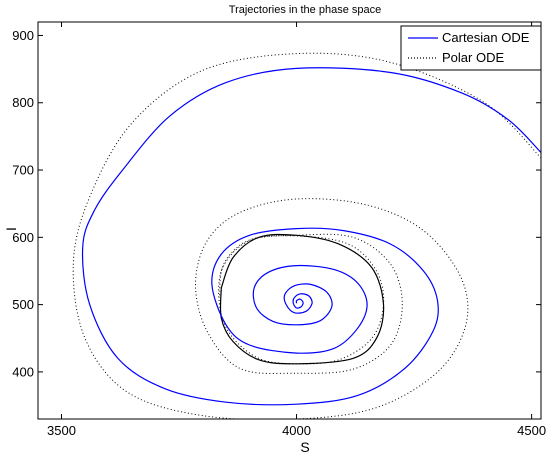 This screenshot has height=455, width=547. I want to click on y-tick-label: 700, so click(23, 170).